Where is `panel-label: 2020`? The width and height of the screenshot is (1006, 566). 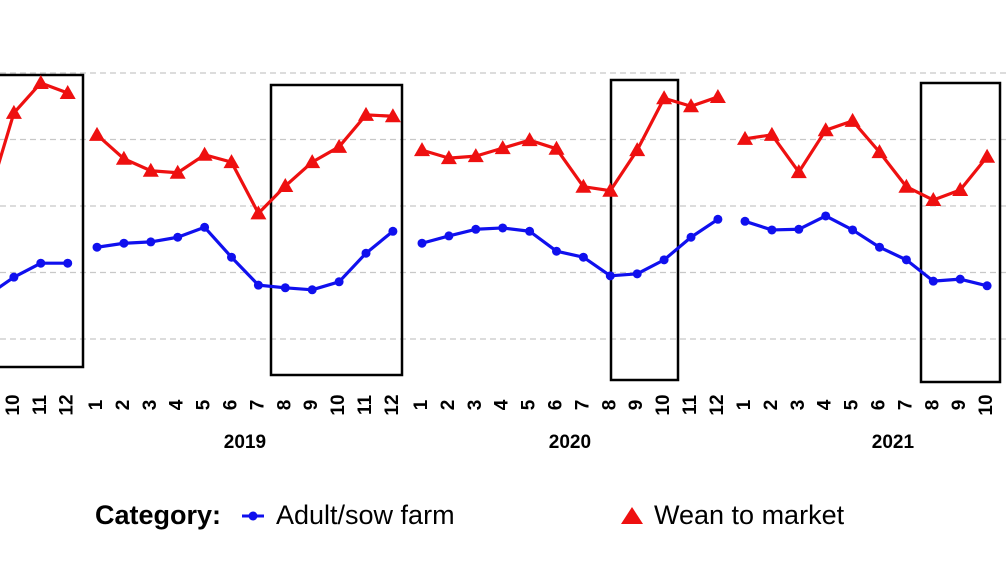 panel-label: 2020 is located at coordinates (570, 442).